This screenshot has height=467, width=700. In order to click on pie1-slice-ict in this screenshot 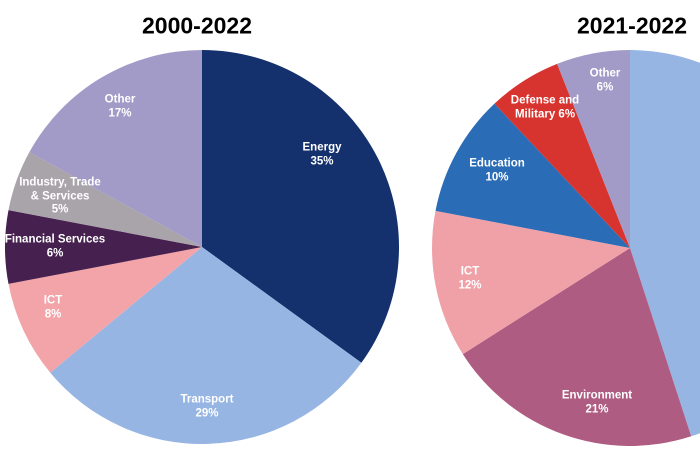, I will do `click(105, 310)`.